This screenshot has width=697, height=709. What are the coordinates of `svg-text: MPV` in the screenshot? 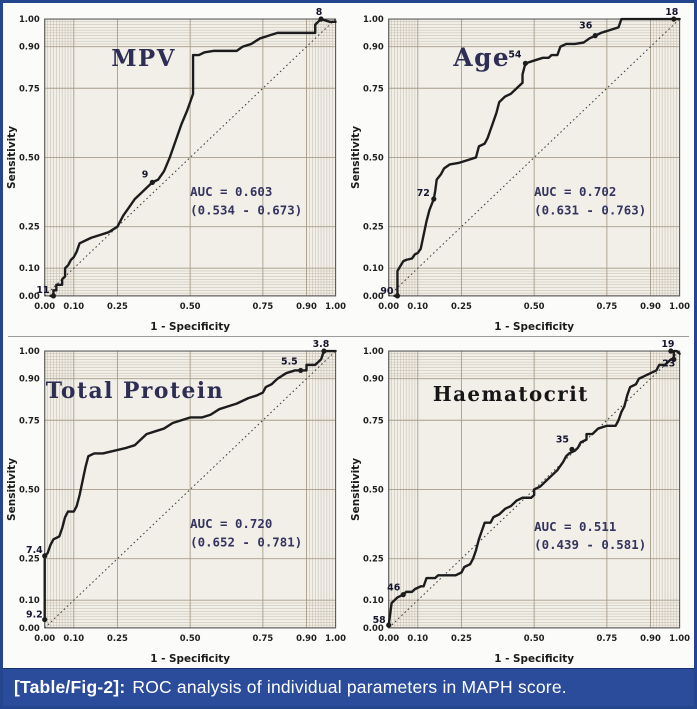 It's located at (143, 58).